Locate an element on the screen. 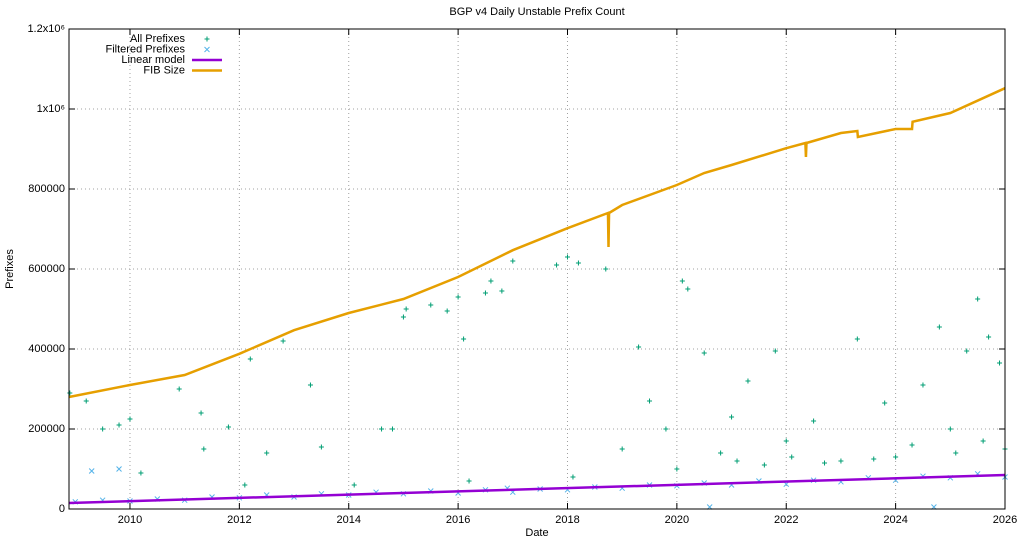  legend-label: Filtered Prefixes is located at coordinates (146, 49).